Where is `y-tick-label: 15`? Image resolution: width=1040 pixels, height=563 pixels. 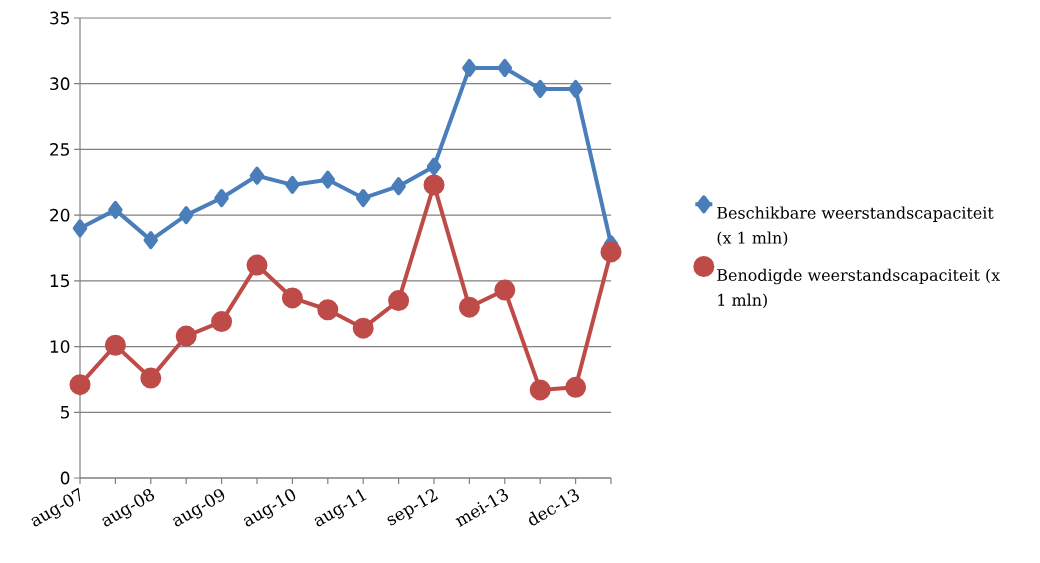
y-tick-label: 15 is located at coordinates (59, 281).